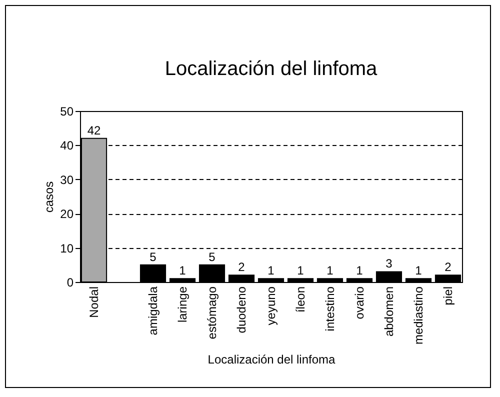 This screenshot has width=500, height=397. I want to click on x-axis-title: Localización del linfoma, so click(272, 359).